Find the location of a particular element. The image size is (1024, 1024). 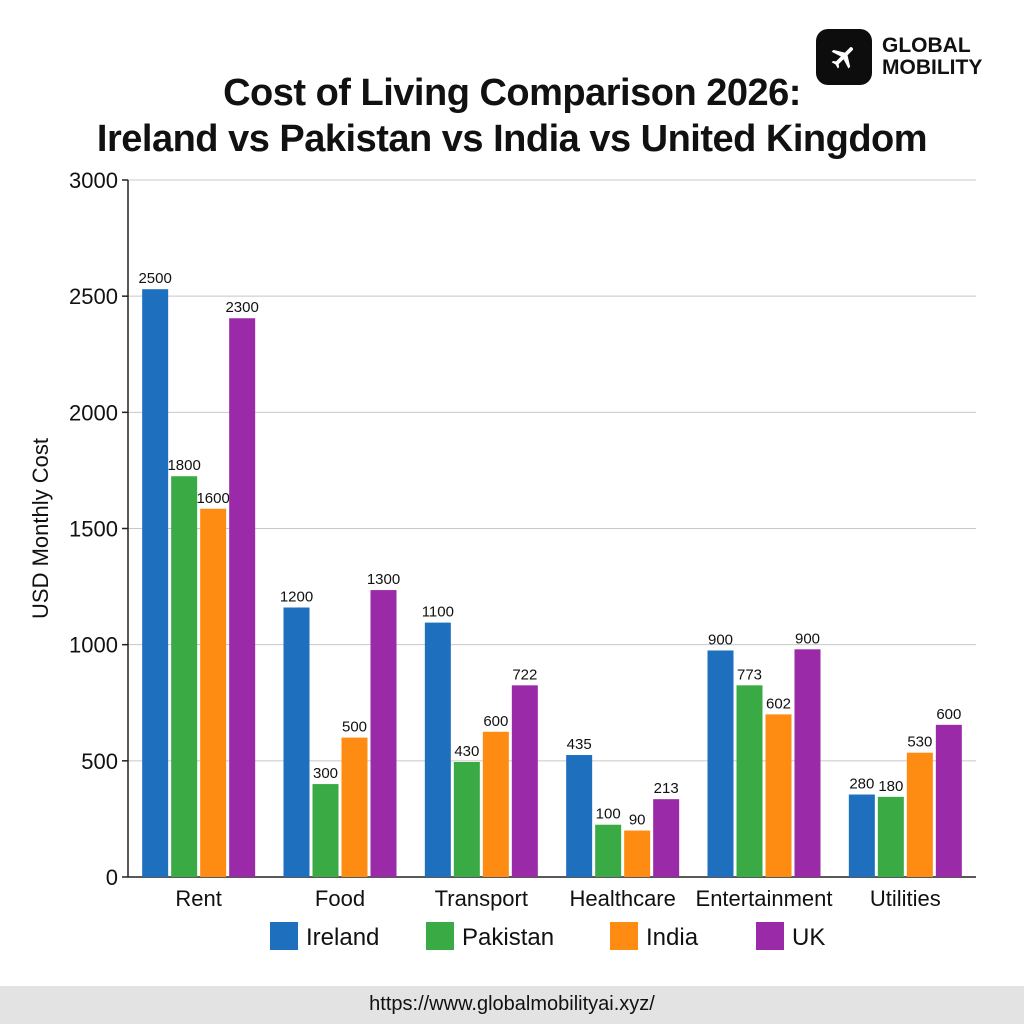

x-tick-label: Utilities is located at coordinates (905, 898).